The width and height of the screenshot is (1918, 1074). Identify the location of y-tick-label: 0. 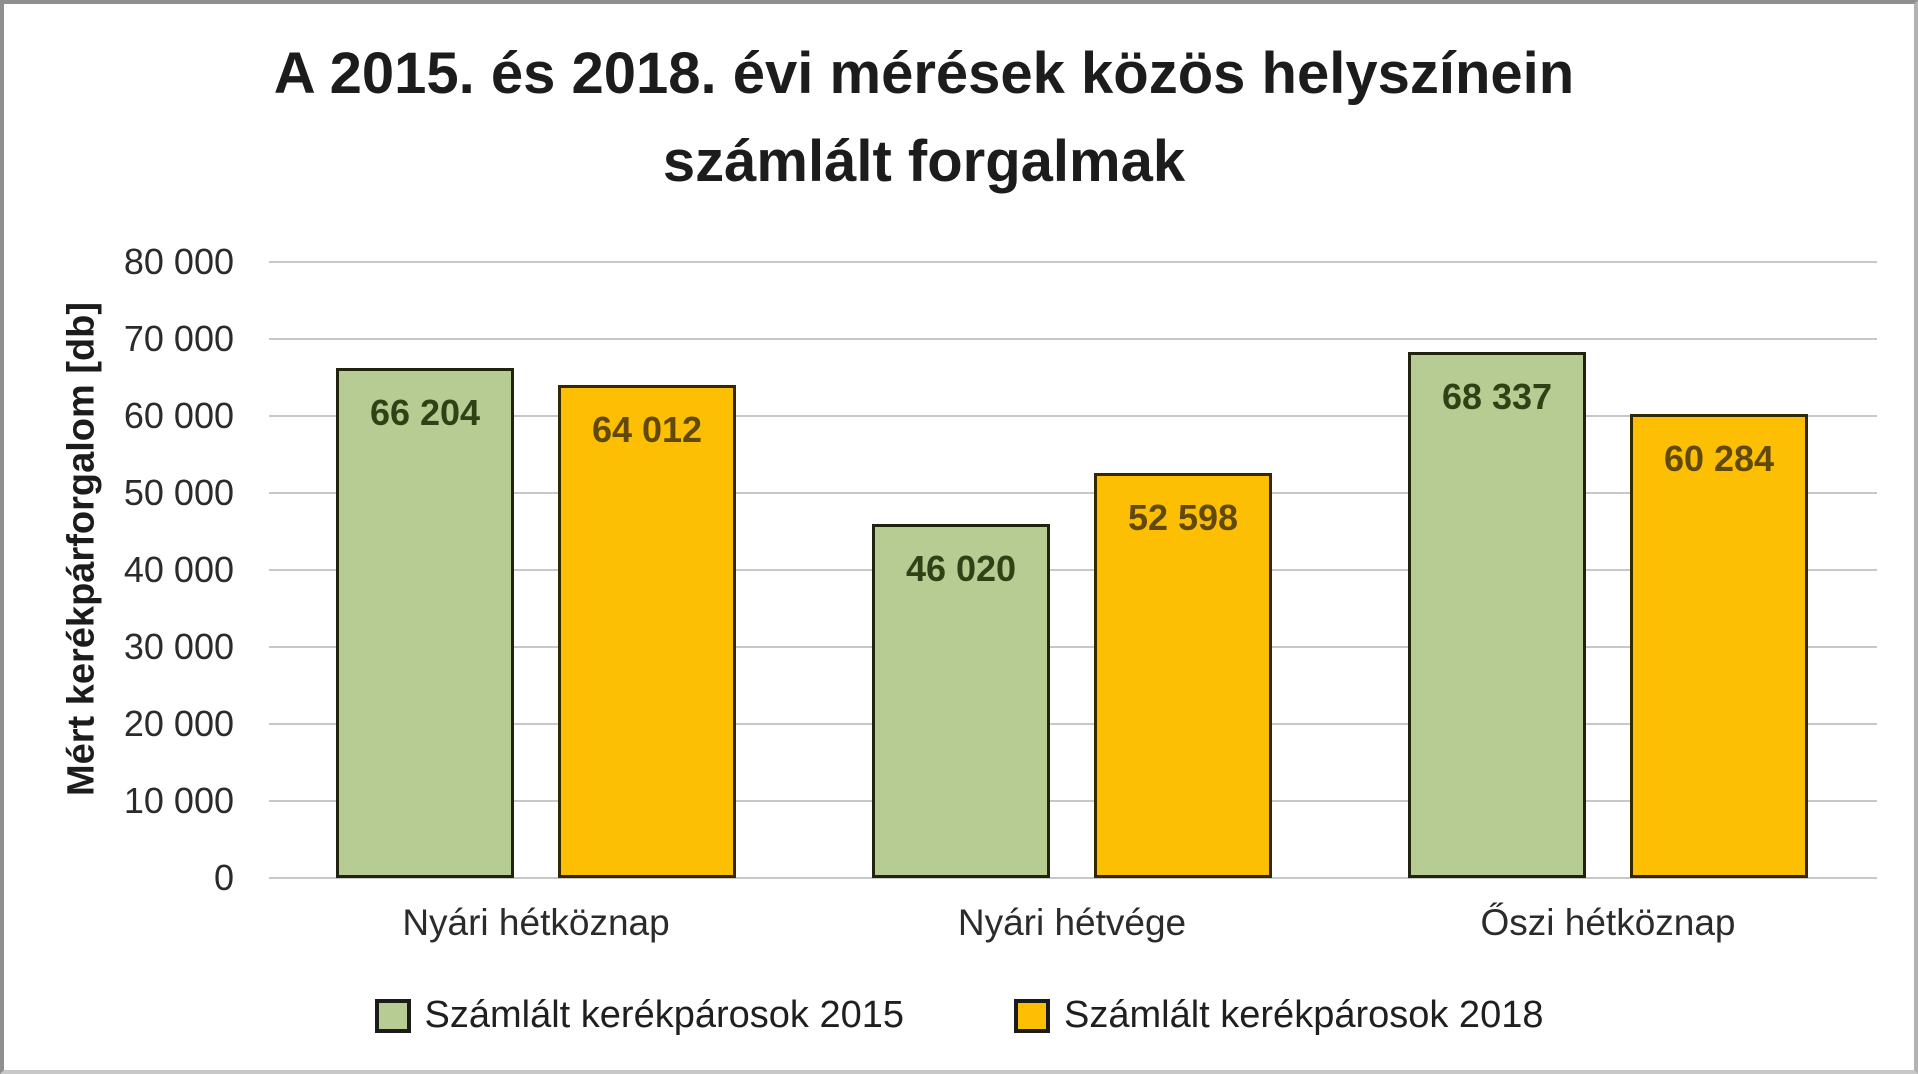
(223, 877).